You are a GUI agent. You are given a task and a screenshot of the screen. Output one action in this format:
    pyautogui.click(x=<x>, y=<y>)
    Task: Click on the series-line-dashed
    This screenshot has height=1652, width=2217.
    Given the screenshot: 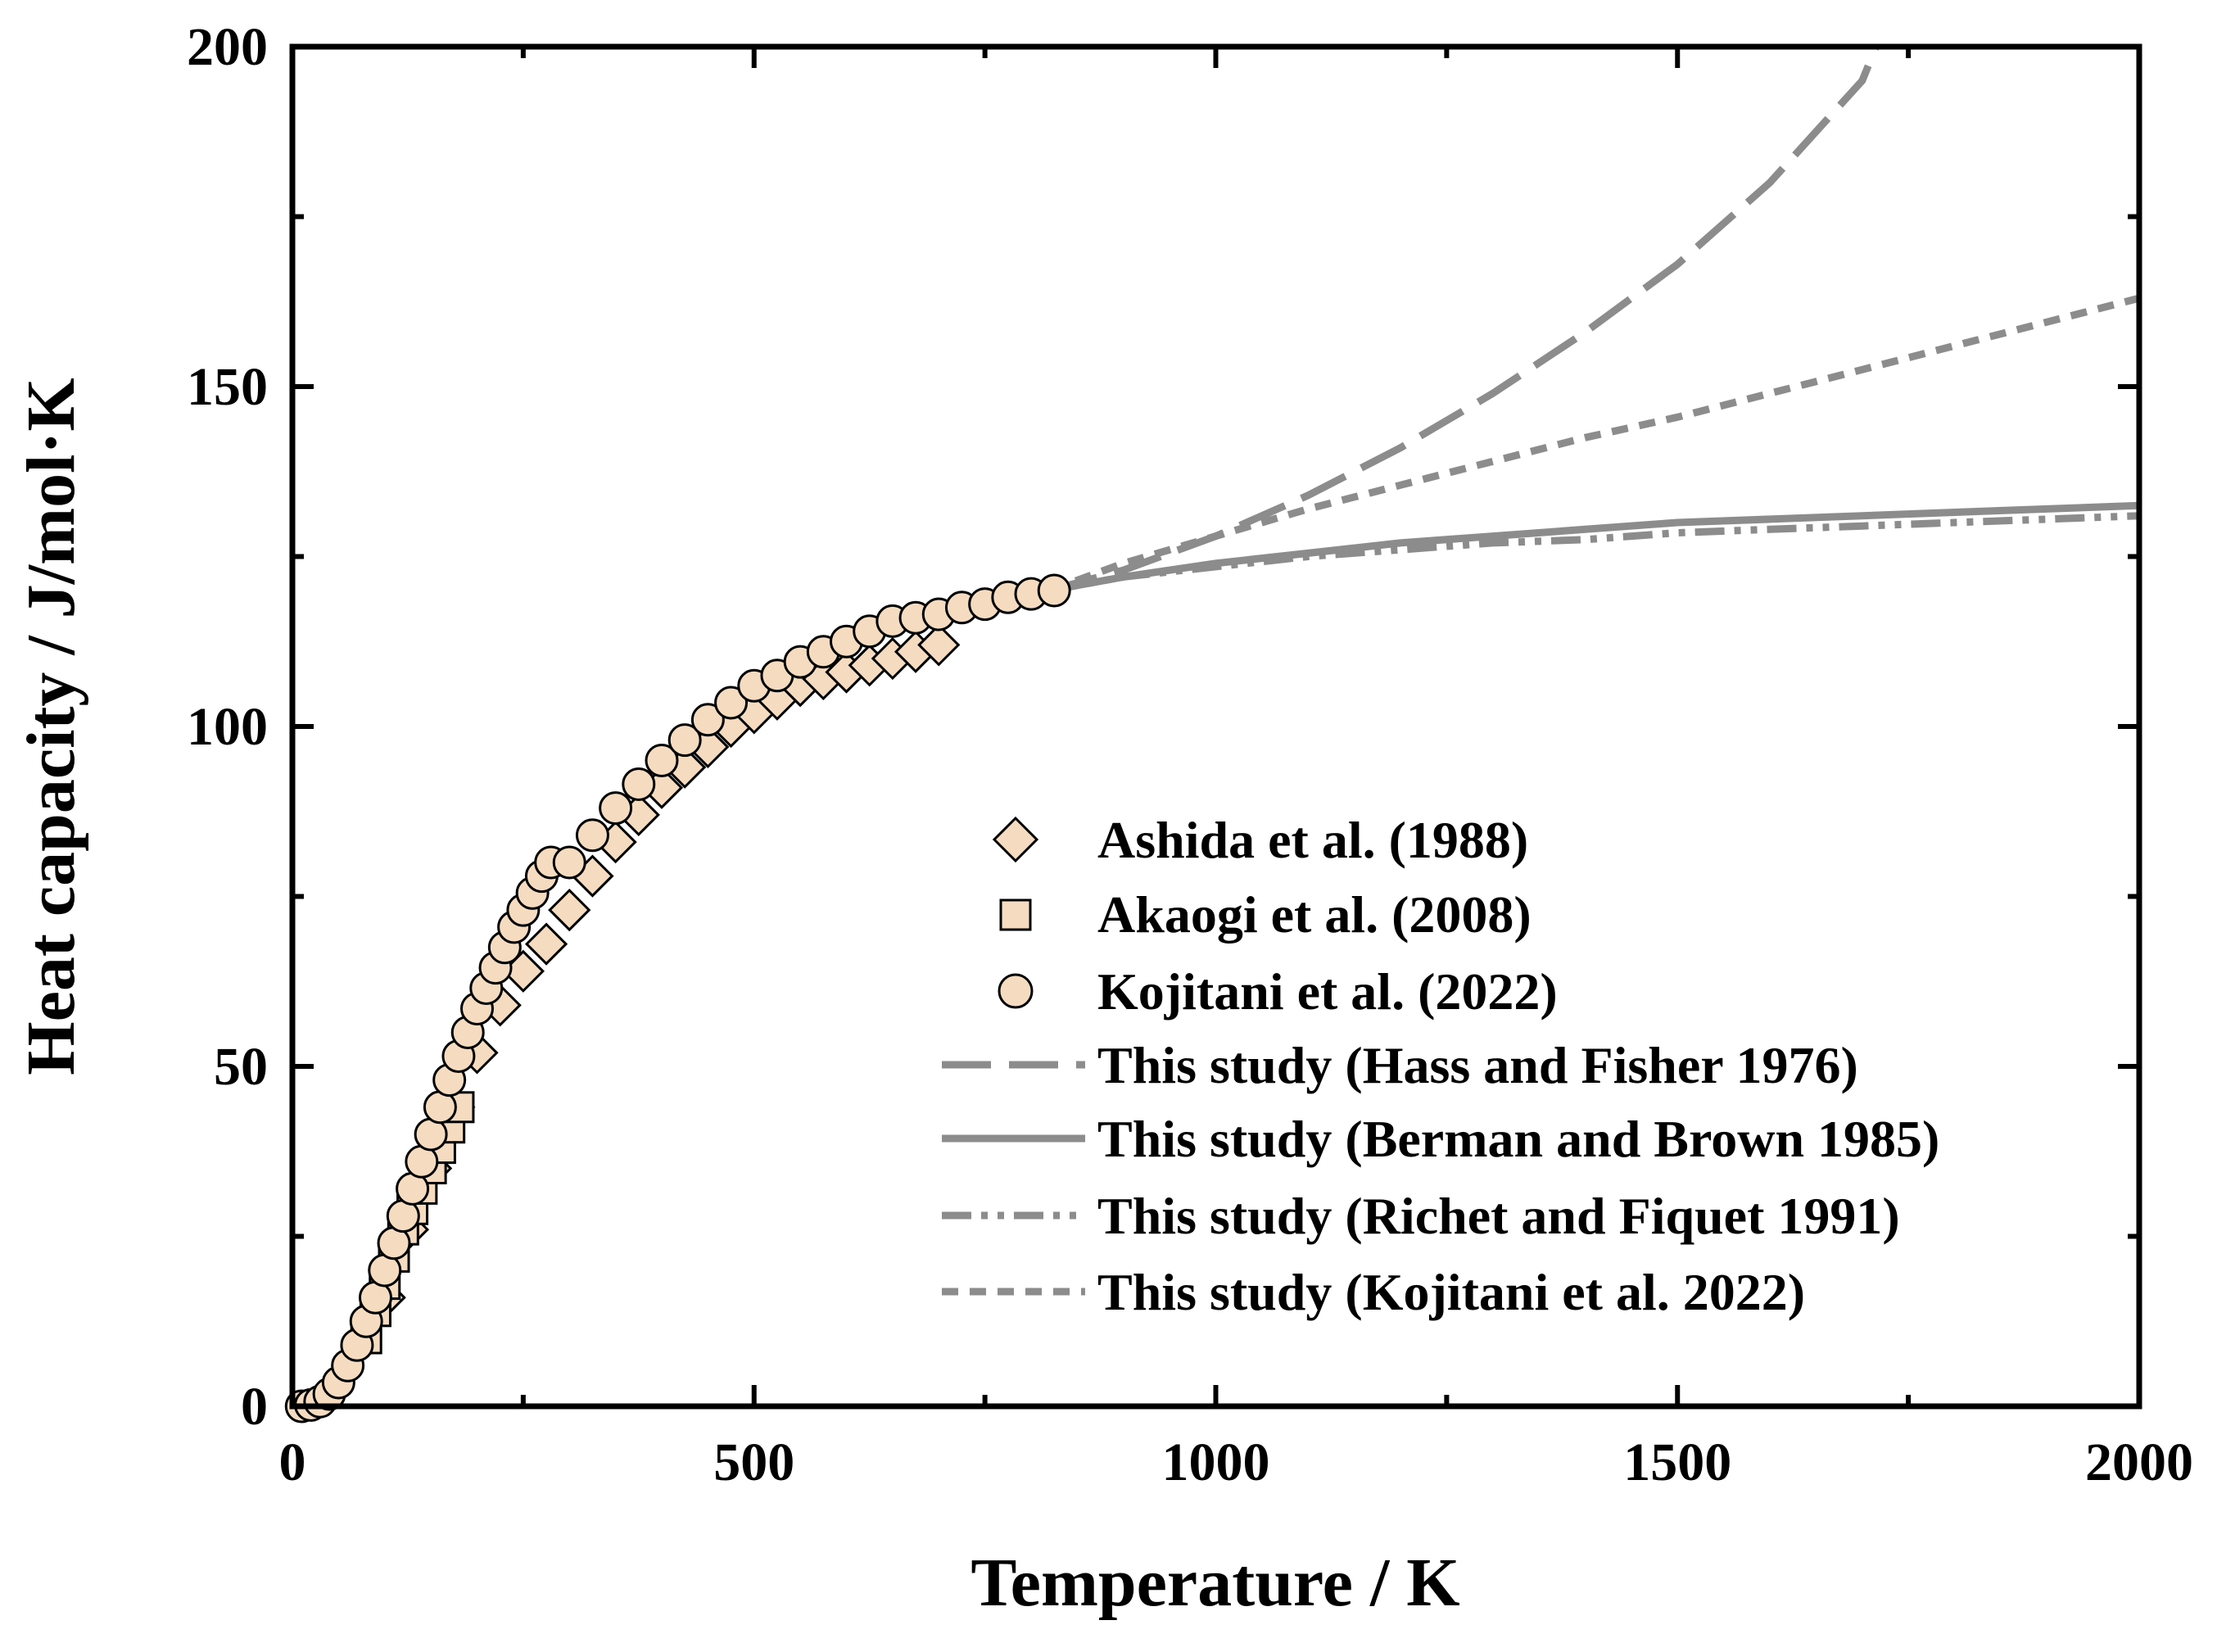 What is the action you would take?
    pyautogui.click(x=1464, y=320)
    